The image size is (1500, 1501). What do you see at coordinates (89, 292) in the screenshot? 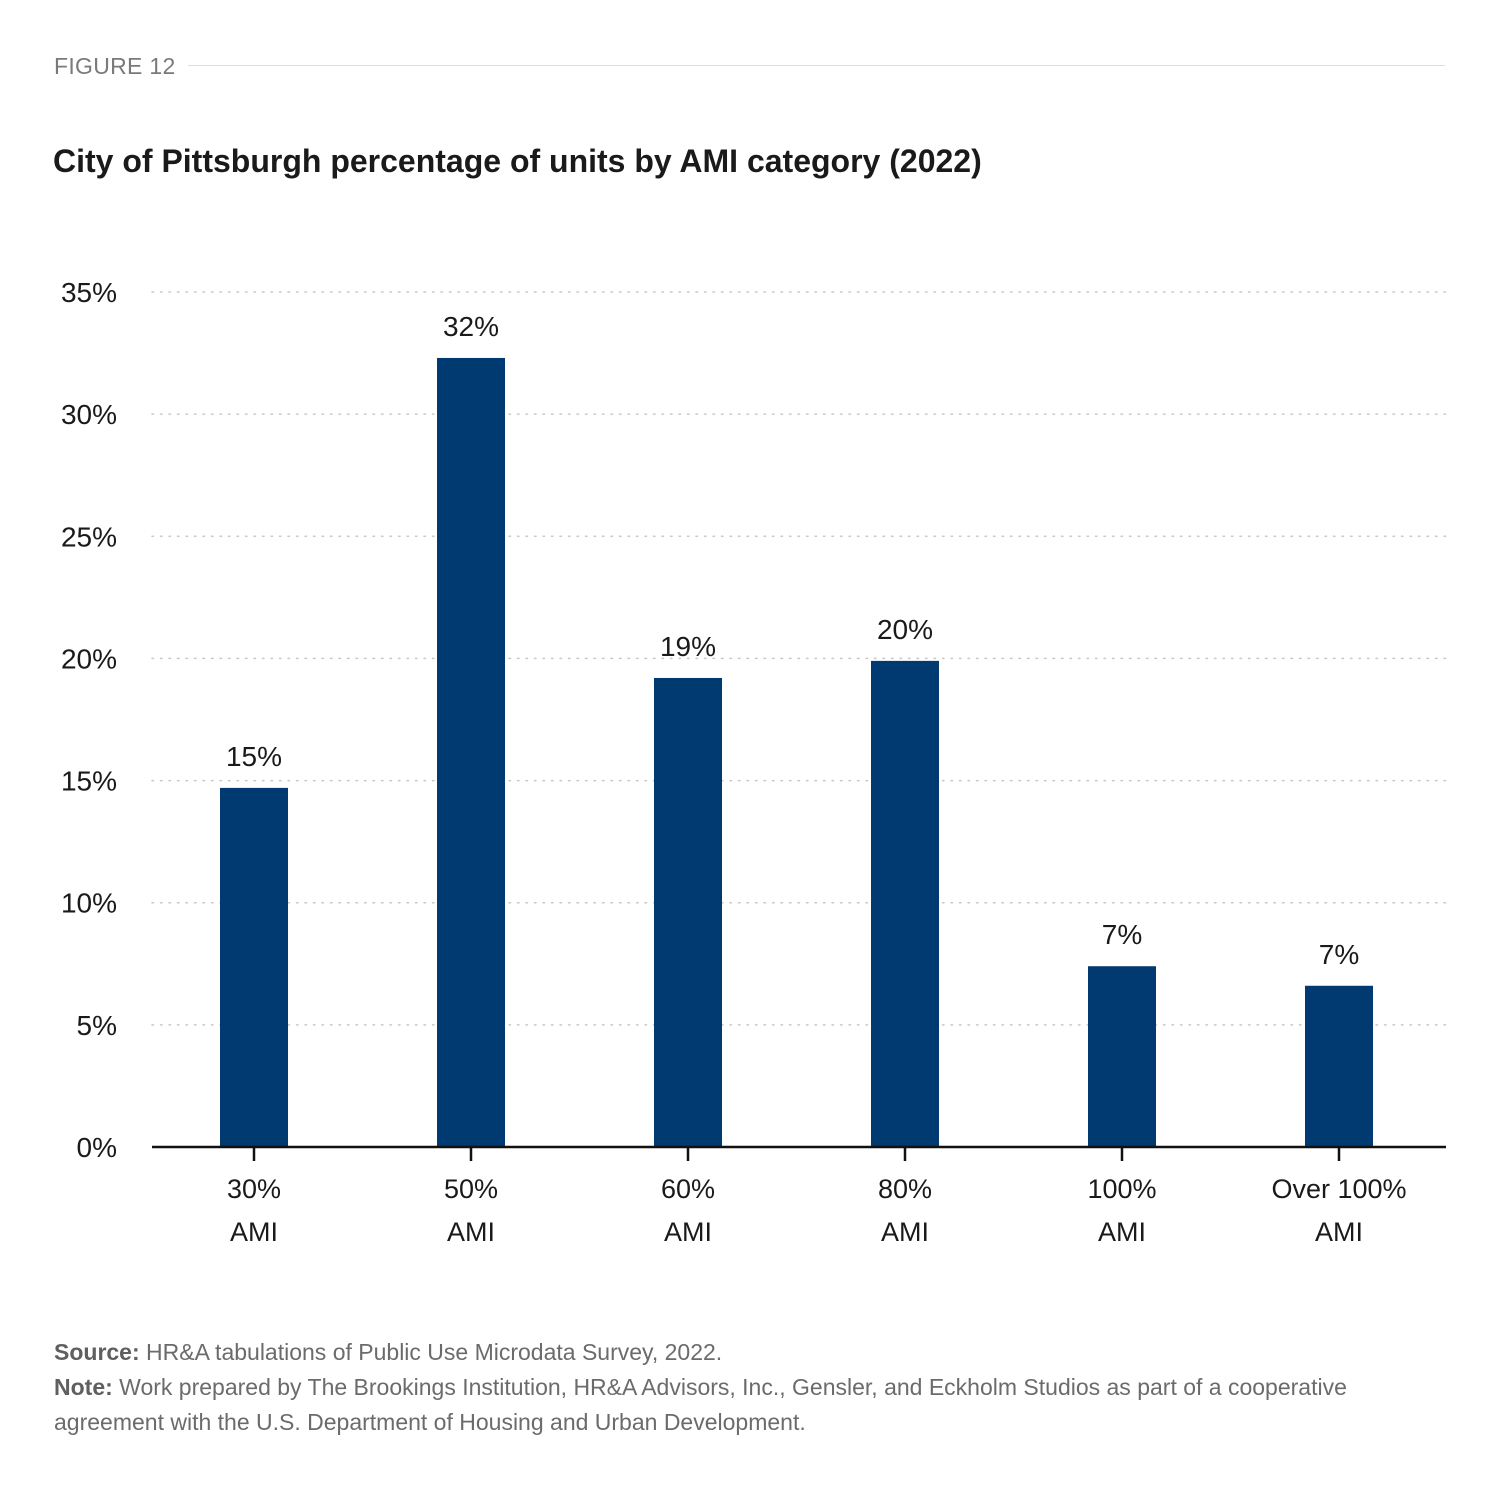
I see `y-tick-label: 35%` at bounding box center [89, 292].